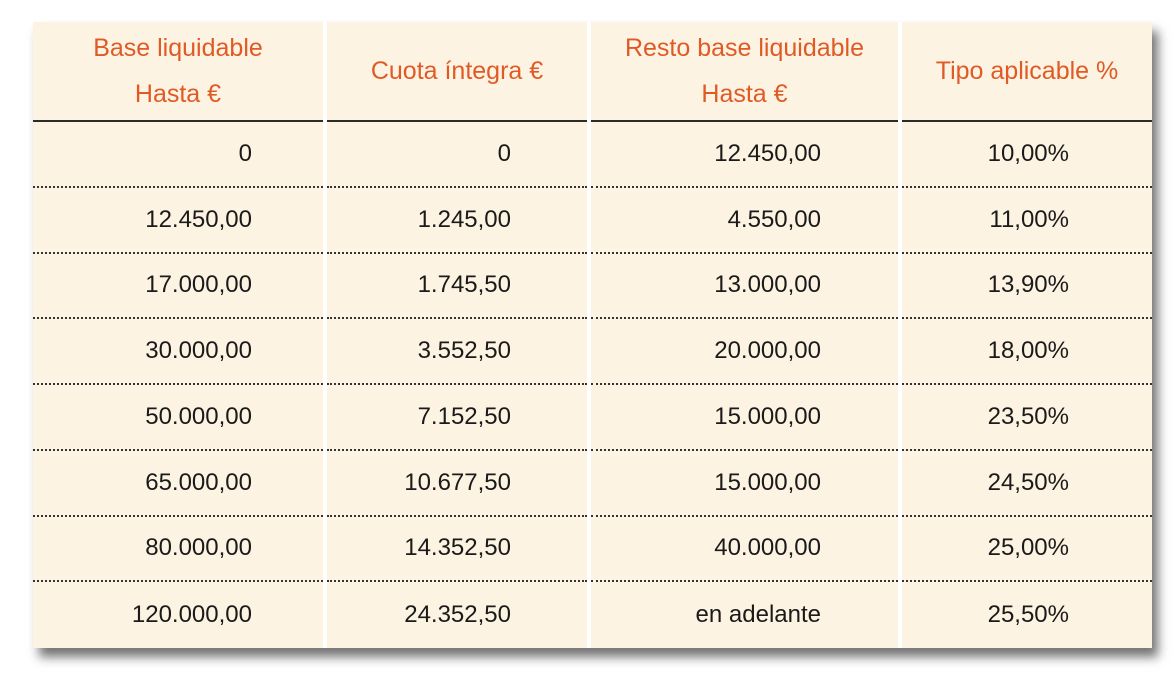 The width and height of the screenshot is (1176, 687). I want to click on cell-text: 30.000,00, so click(198, 351).